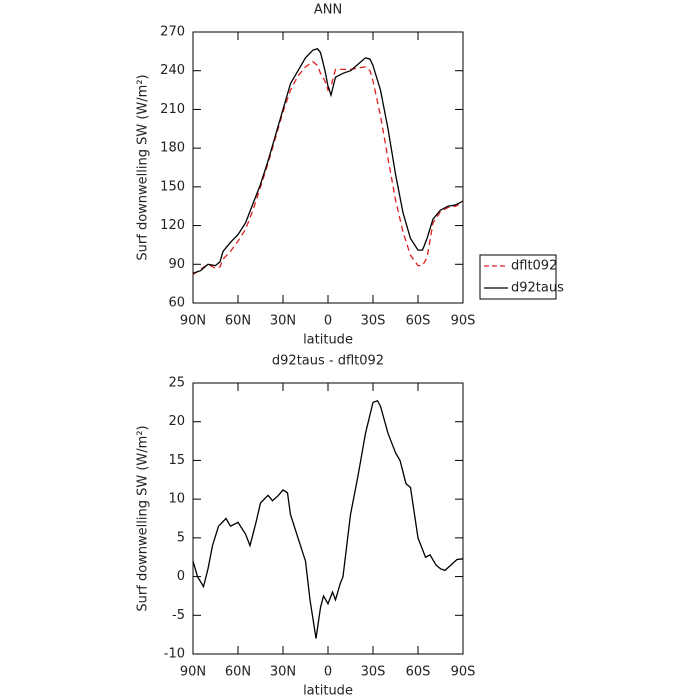 The width and height of the screenshot is (700, 700). I want to click on y-tick-label: 10, so click(176, 499).